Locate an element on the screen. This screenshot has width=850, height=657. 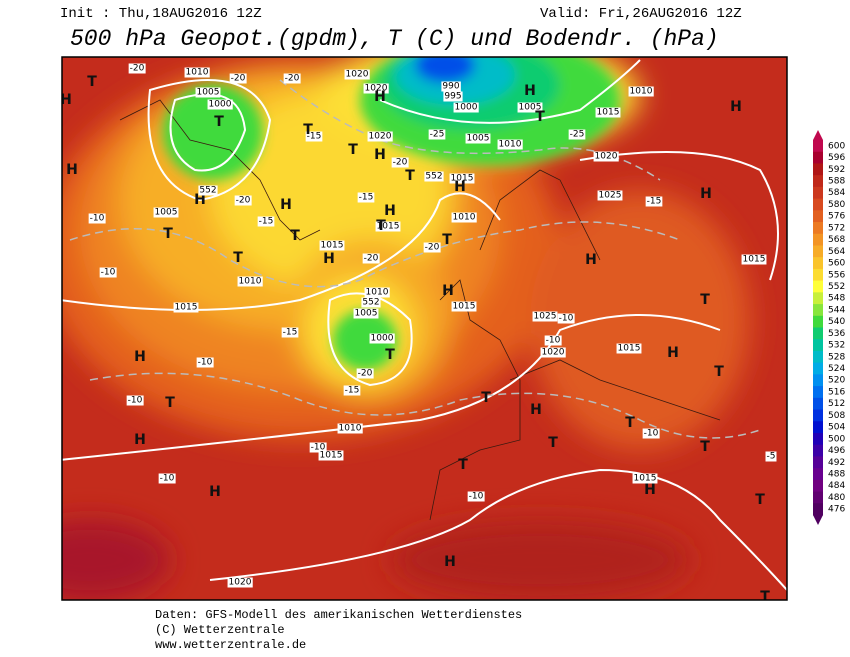
colorbar-label: 532 is located at coordinates (836, 346).